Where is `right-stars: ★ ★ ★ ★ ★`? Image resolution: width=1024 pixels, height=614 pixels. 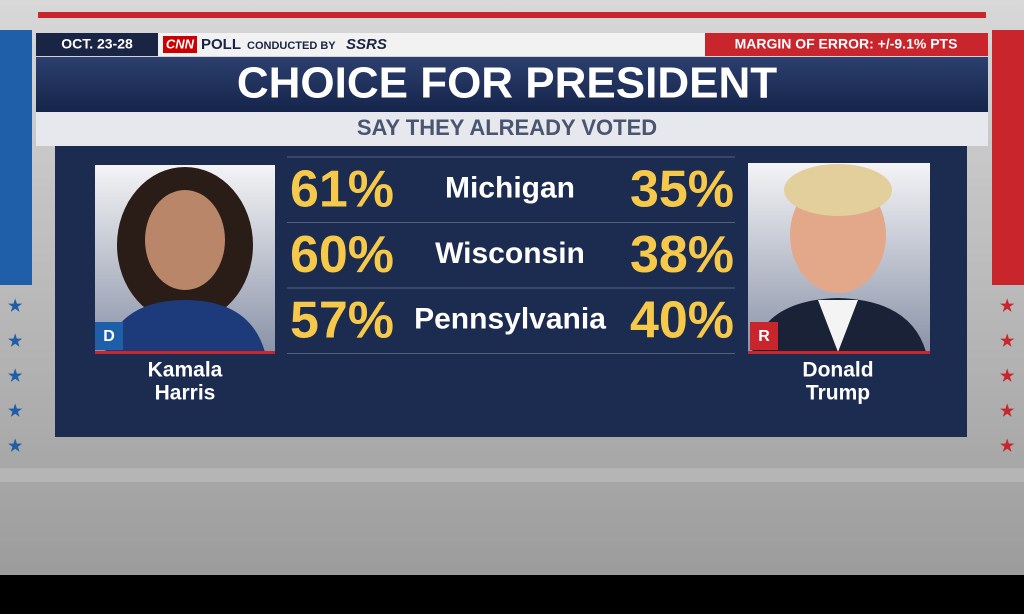 right-stars: ★ ★ ★ ★ ★ is located at coordinates (1007, 376).